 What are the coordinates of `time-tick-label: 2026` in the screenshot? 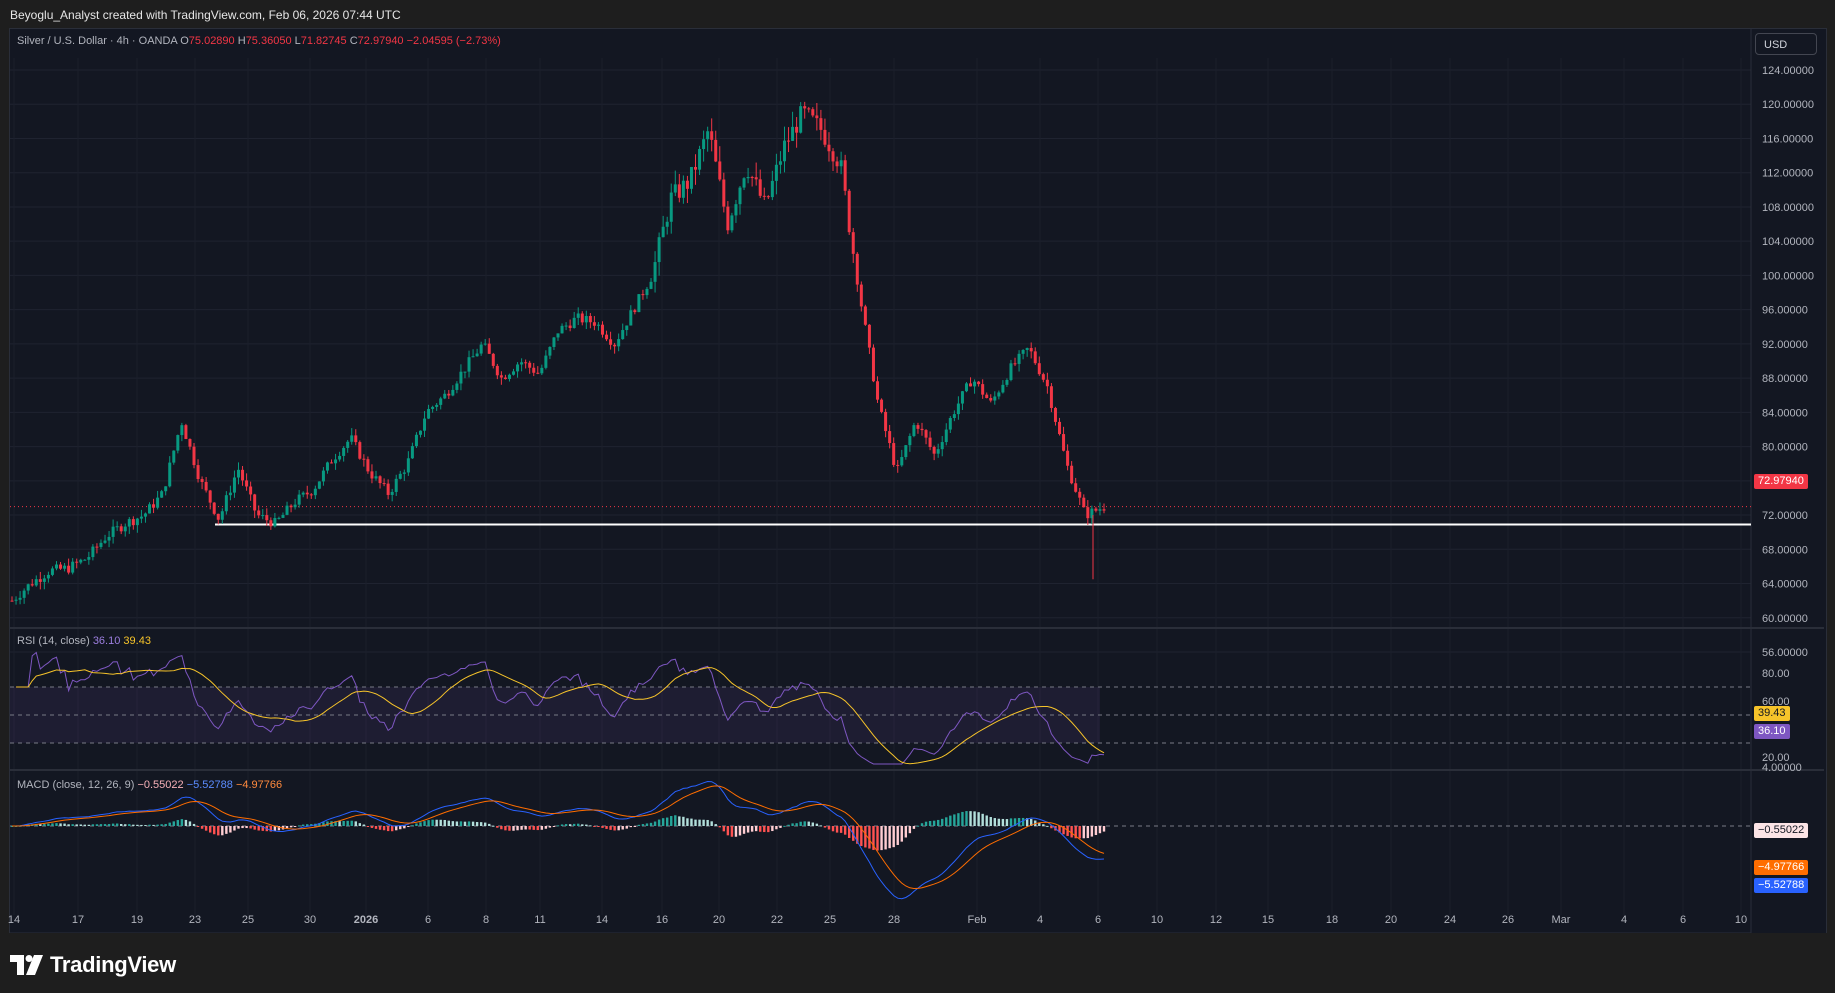 It's located at (366, 920).